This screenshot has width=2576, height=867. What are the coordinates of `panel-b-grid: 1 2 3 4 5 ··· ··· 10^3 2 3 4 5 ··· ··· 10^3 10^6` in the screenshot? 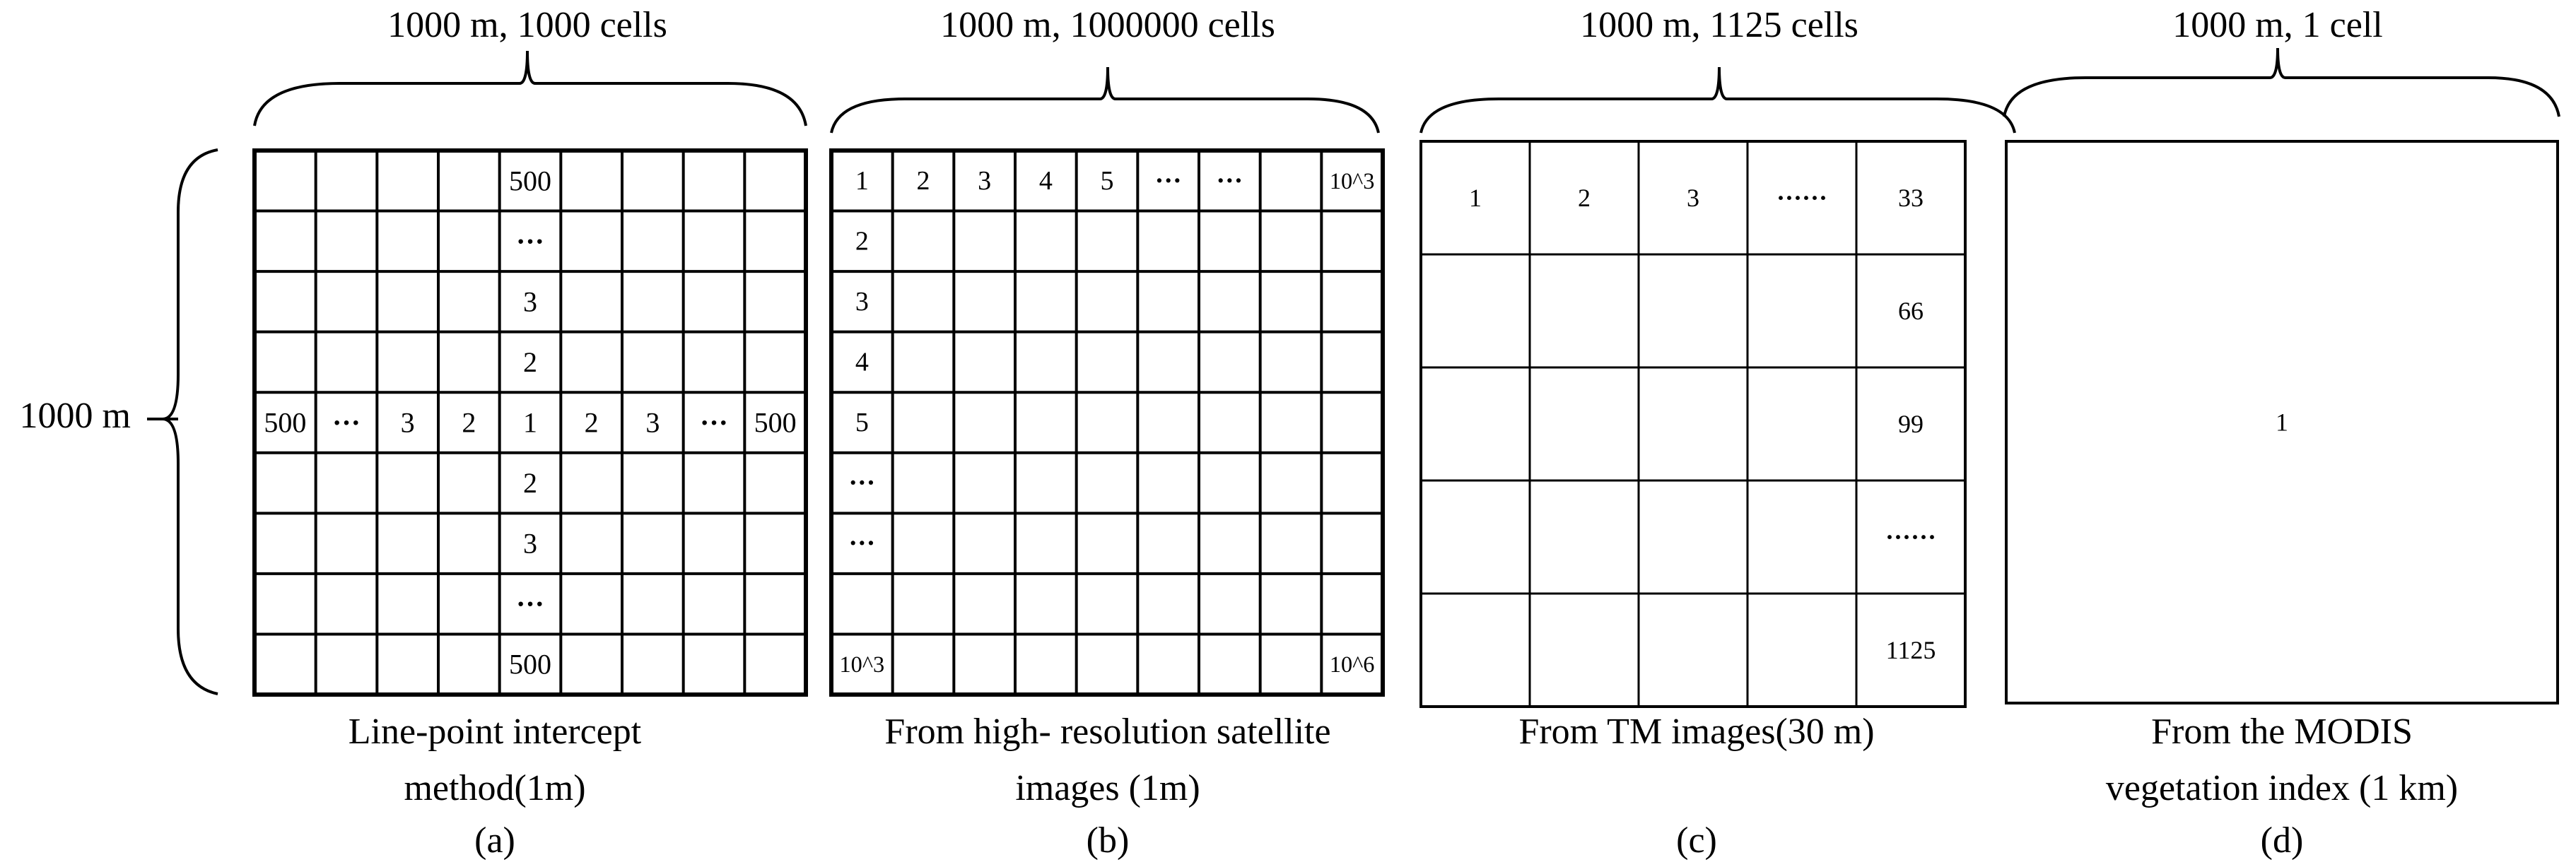 It's located at (1107, 422).